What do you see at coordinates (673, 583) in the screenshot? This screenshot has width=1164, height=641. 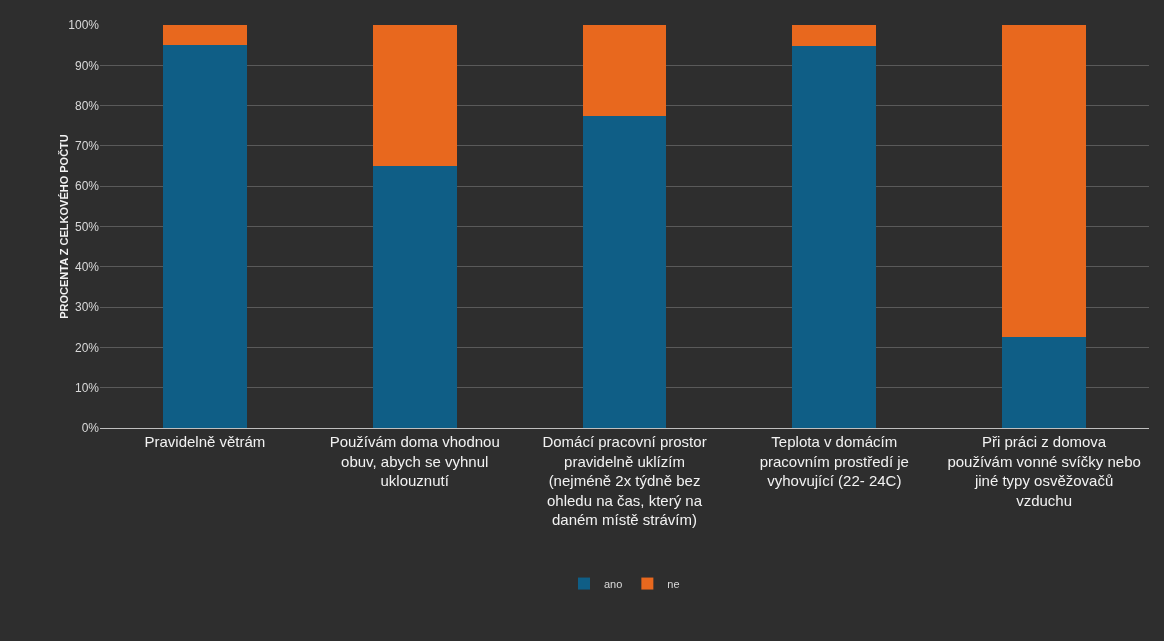 I see `legend-label: ne` at bounding box center [673, 583].